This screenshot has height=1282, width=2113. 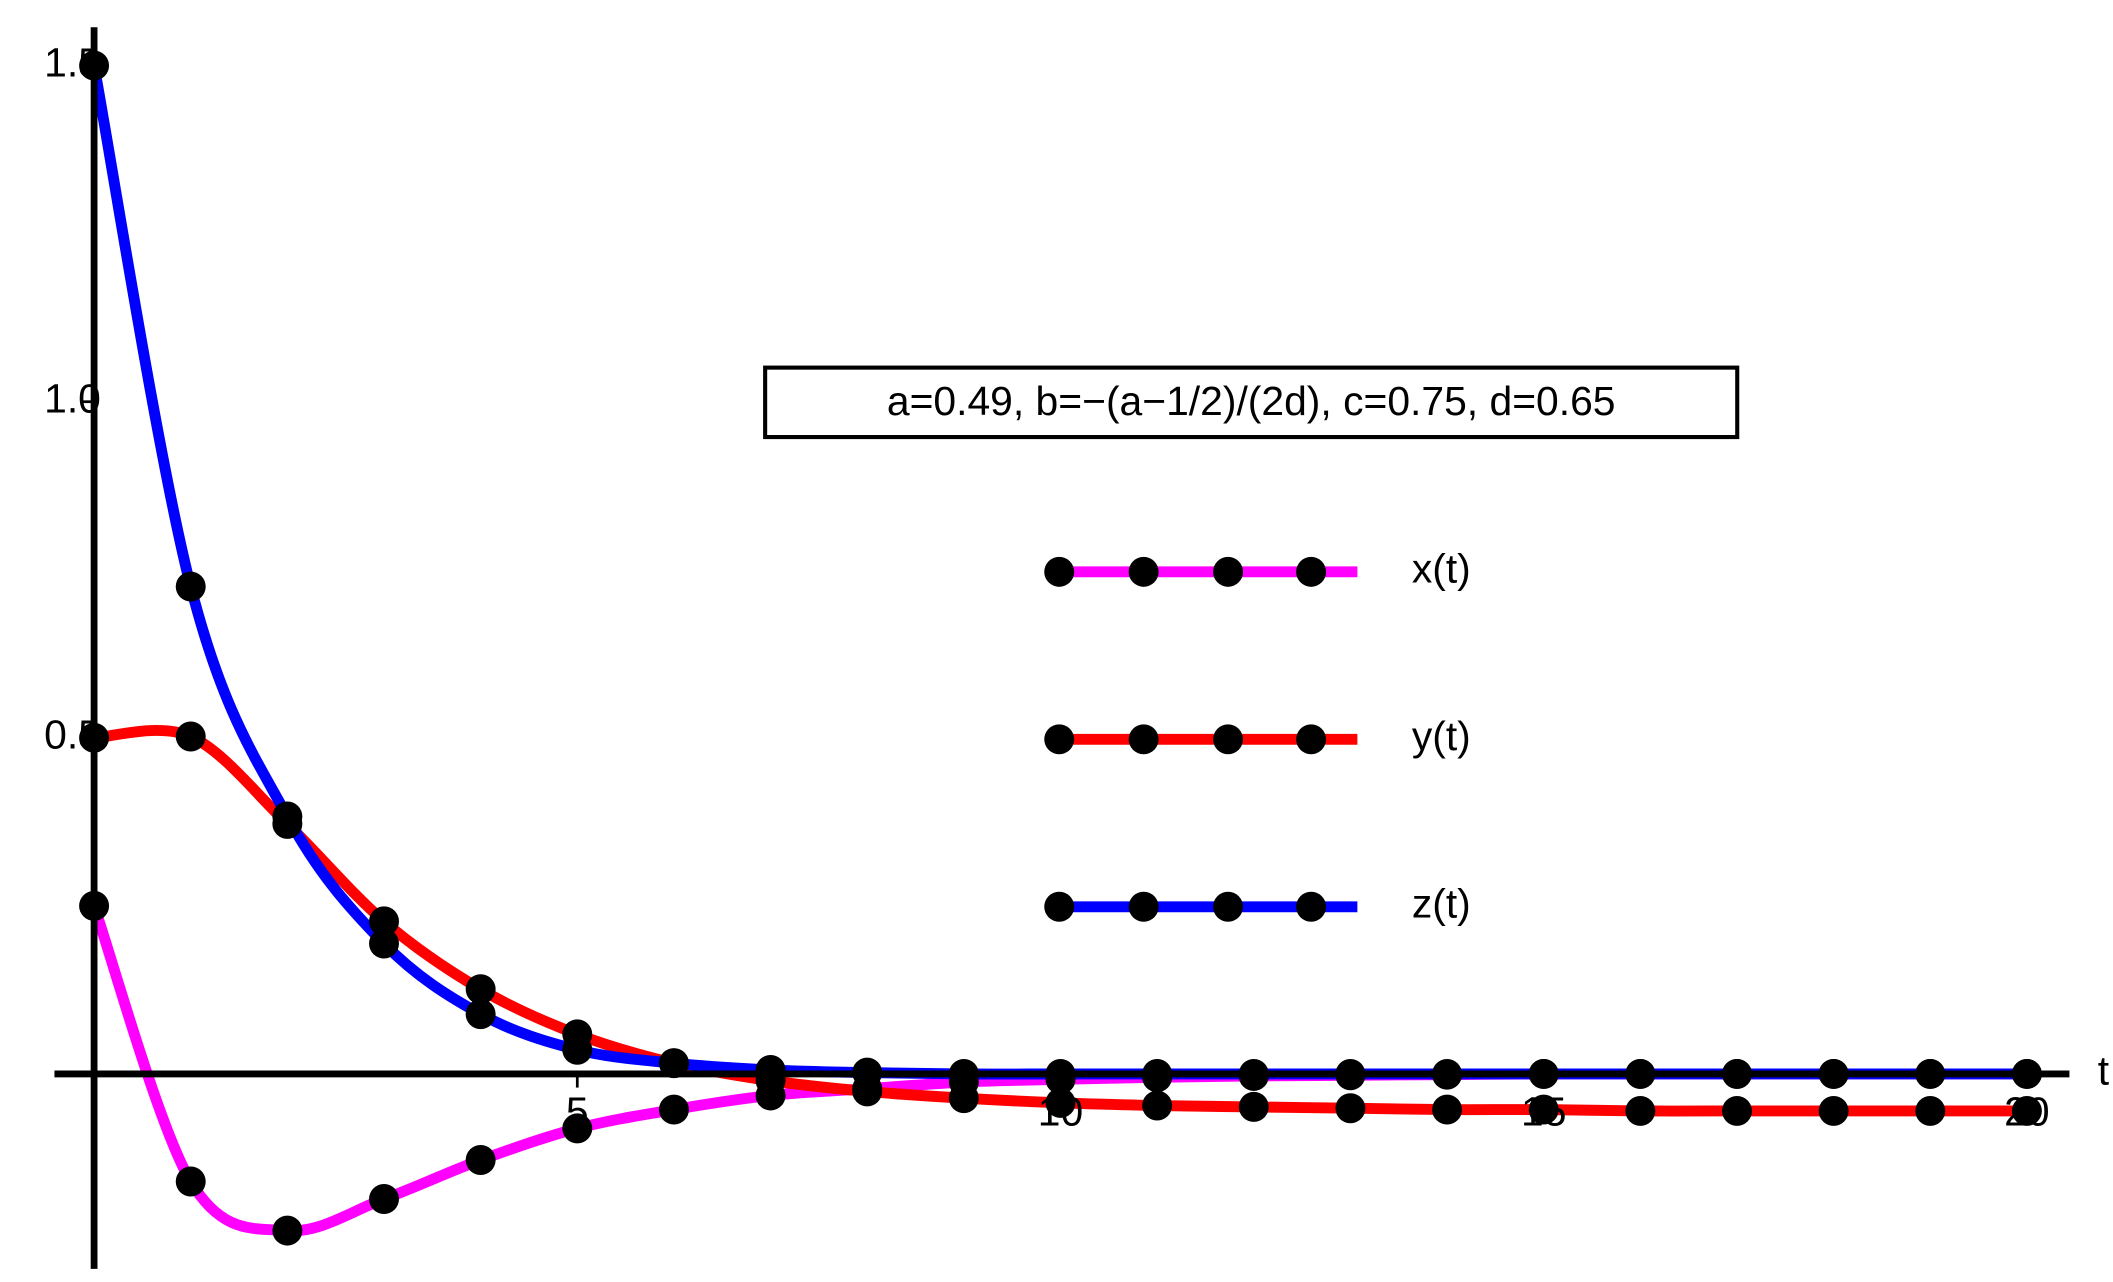 What do you see at coordinates (2104, 1071) in the screenshot?
I see `x-axis-label: t` at bounding box center [2104, 1071].